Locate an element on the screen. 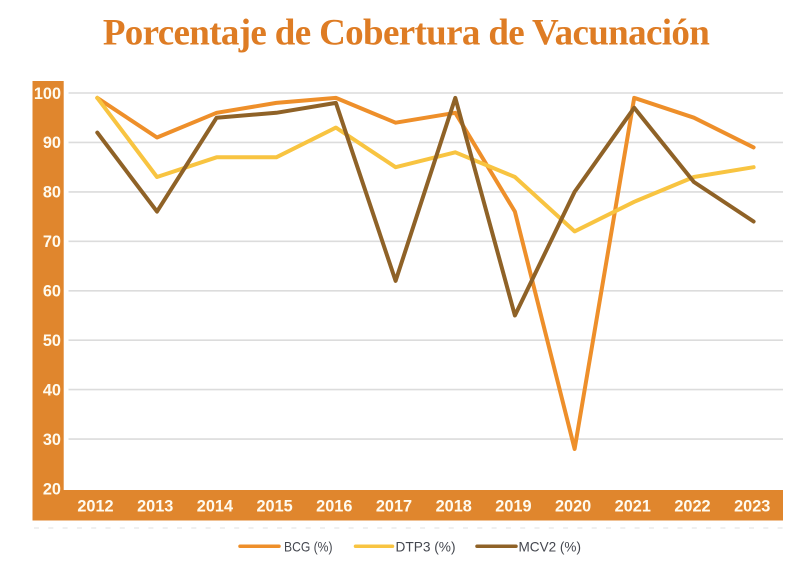  svg-text: 2021 is located at coordinates (633, 507).